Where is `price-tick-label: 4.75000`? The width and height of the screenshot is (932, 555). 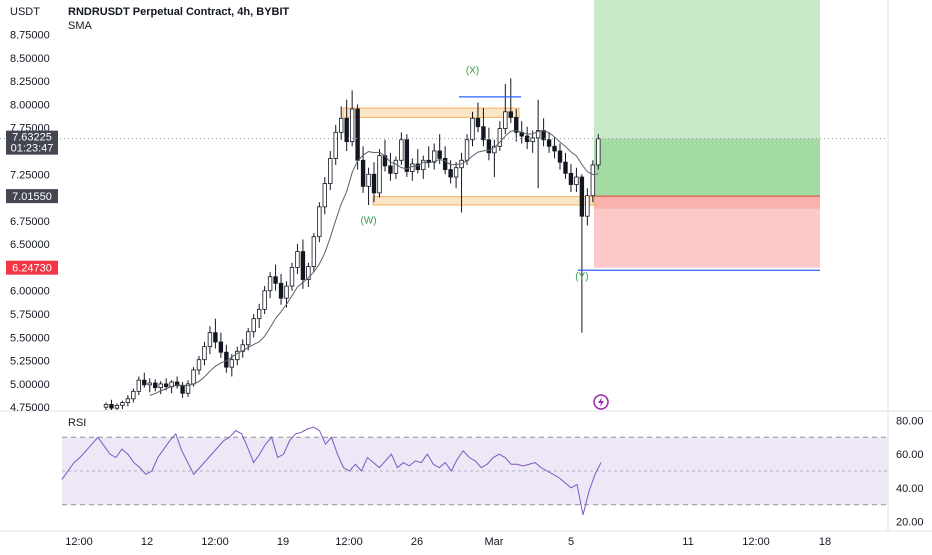
price-tick-label: 4.75000 is located at coordinates (30, 408).